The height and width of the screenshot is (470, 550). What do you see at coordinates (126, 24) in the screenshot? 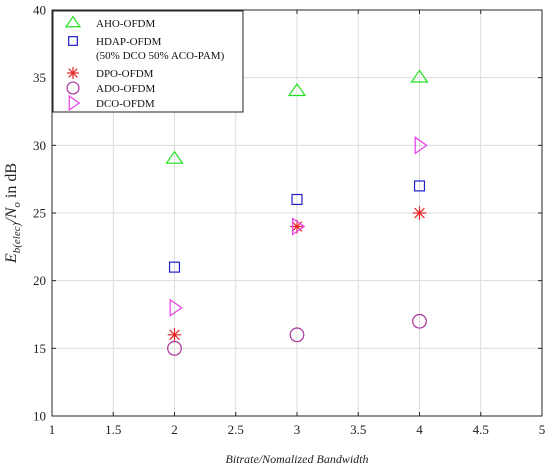
I see `legend-label: AHO-OFDM` at bounding box center [126, 24].